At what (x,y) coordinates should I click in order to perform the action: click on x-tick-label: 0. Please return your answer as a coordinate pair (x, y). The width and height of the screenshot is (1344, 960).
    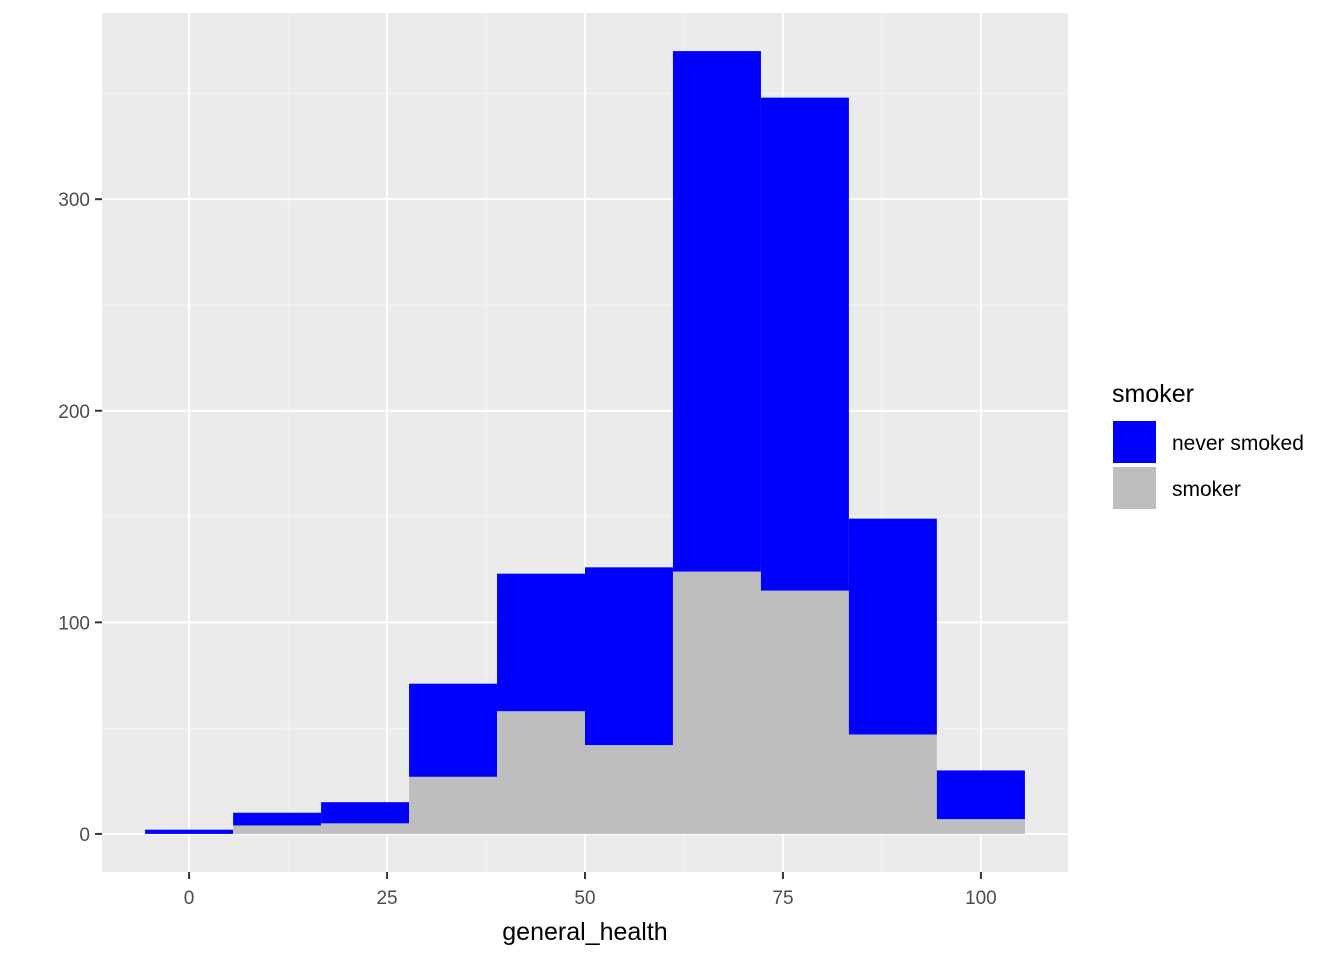
    Looking at the image, I should click on (189, 898).